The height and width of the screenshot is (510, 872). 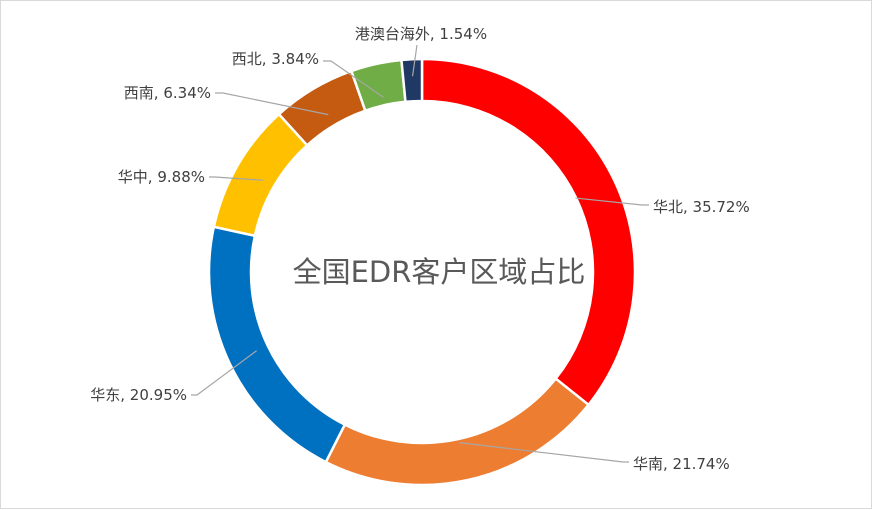 I want to click on data-label-1: 华北, 35.72%, so click(x=701, y=207).